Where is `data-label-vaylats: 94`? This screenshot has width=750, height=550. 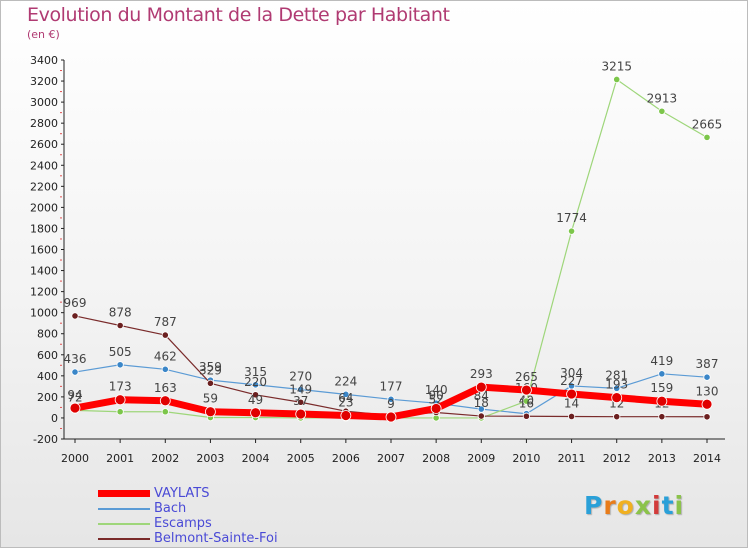 data-label-vaylats: 94 is located at coordinates (74, 395).